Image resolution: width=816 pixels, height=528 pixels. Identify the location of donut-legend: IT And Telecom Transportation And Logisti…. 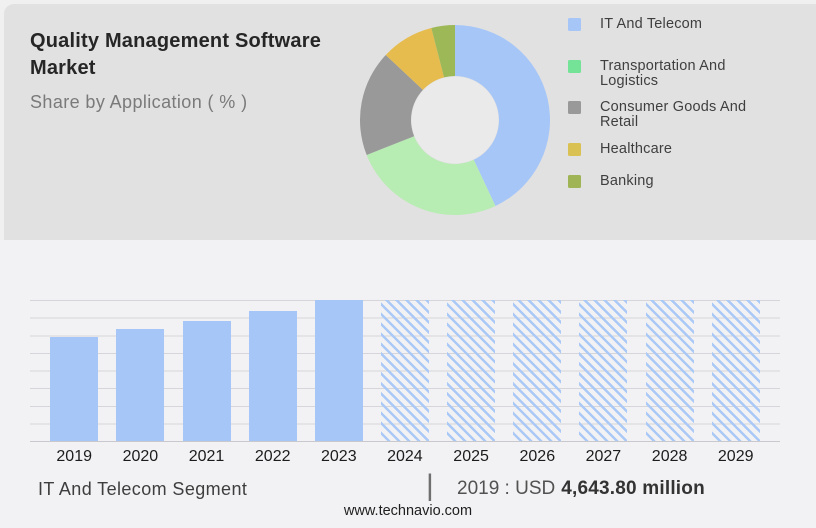
(688, 103).